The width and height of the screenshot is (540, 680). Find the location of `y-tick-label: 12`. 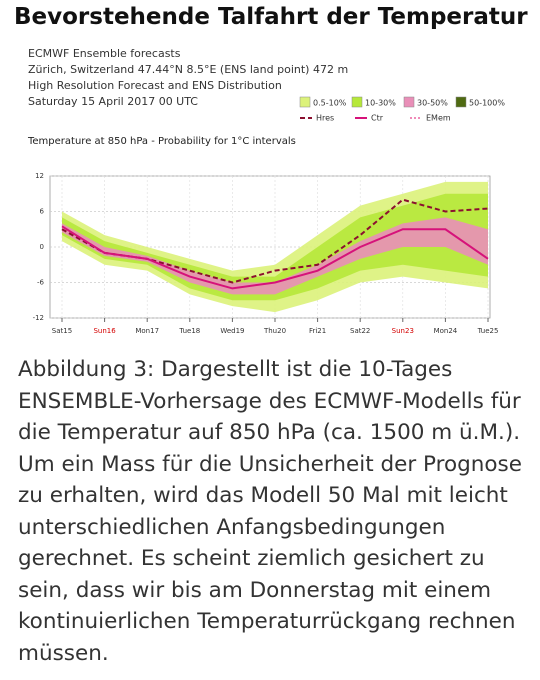

y-tick-label: 12 is located at coordinates (39, 176).